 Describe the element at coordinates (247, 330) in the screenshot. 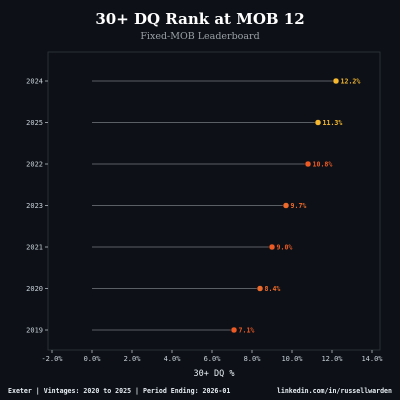

I see `data-label: 7.1%` at that location.